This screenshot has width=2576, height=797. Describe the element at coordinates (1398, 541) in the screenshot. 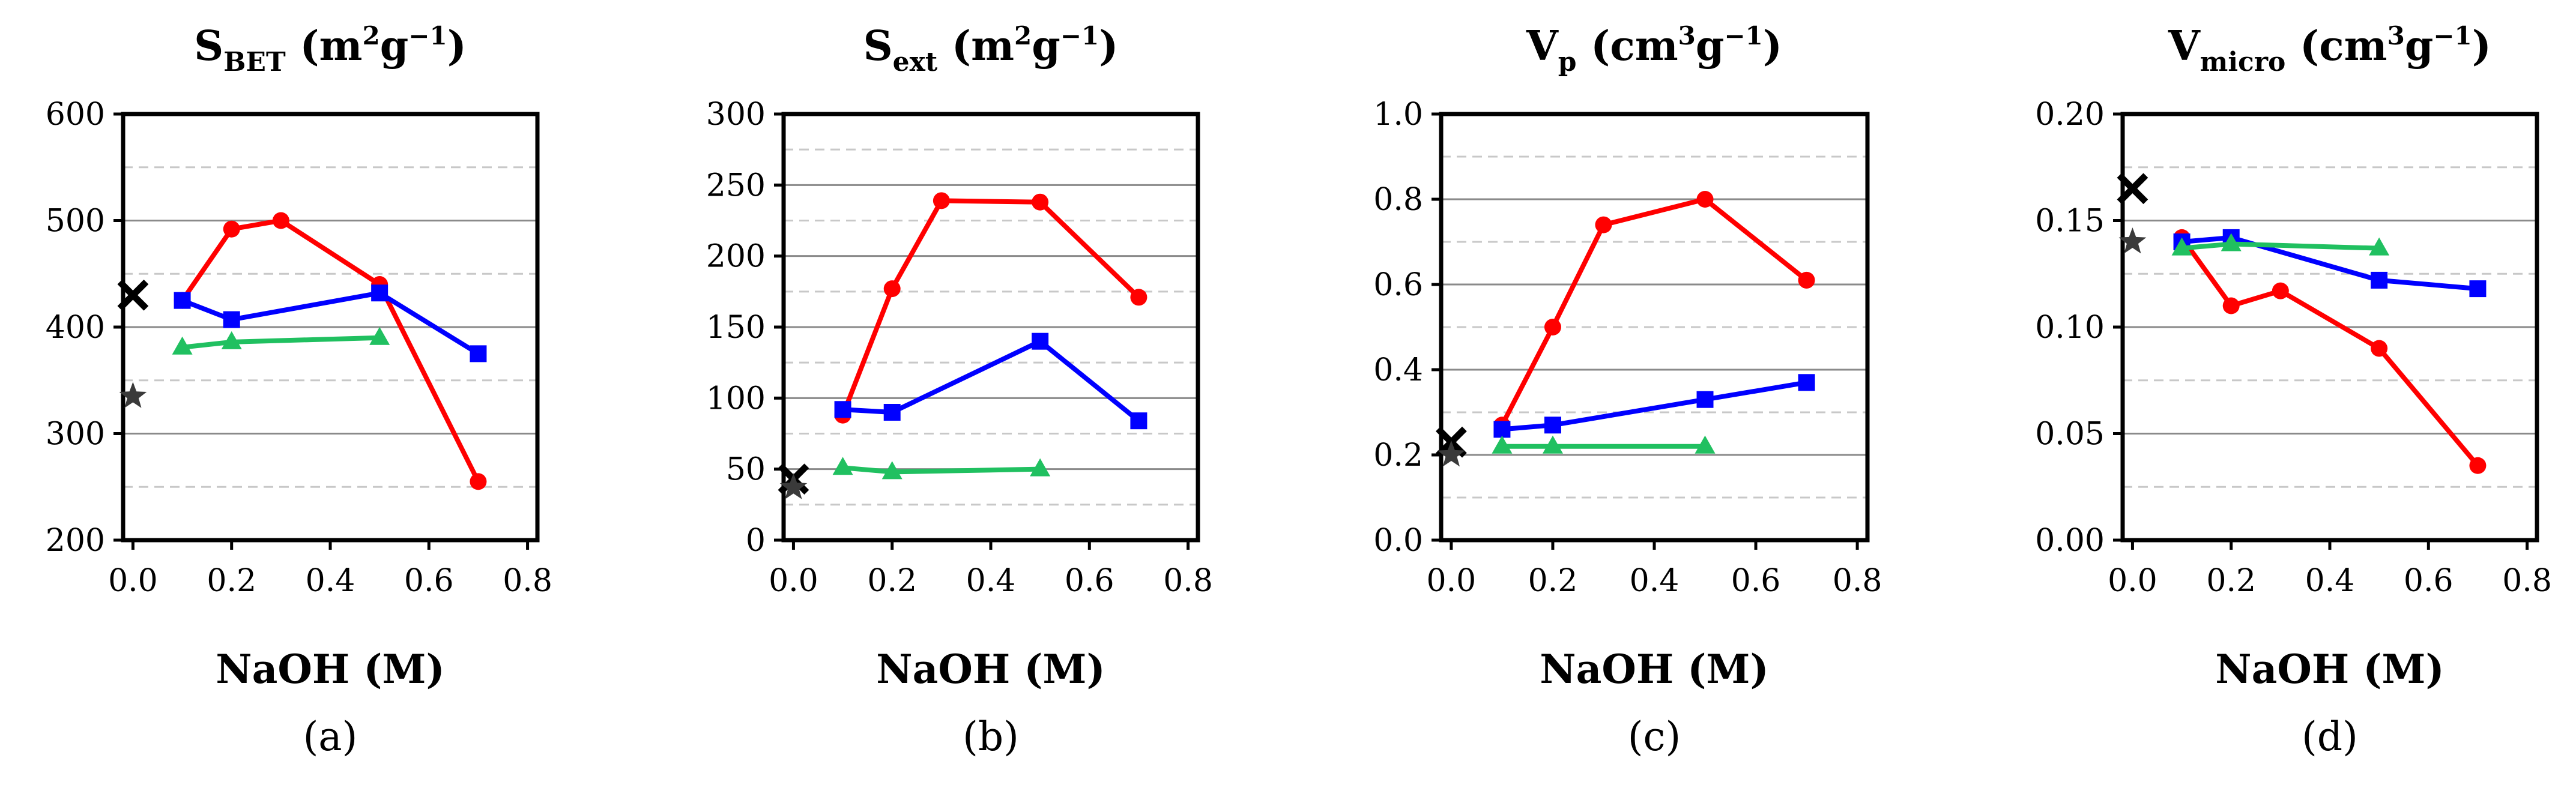

I see `y-tick-label: 0.0` at that location.